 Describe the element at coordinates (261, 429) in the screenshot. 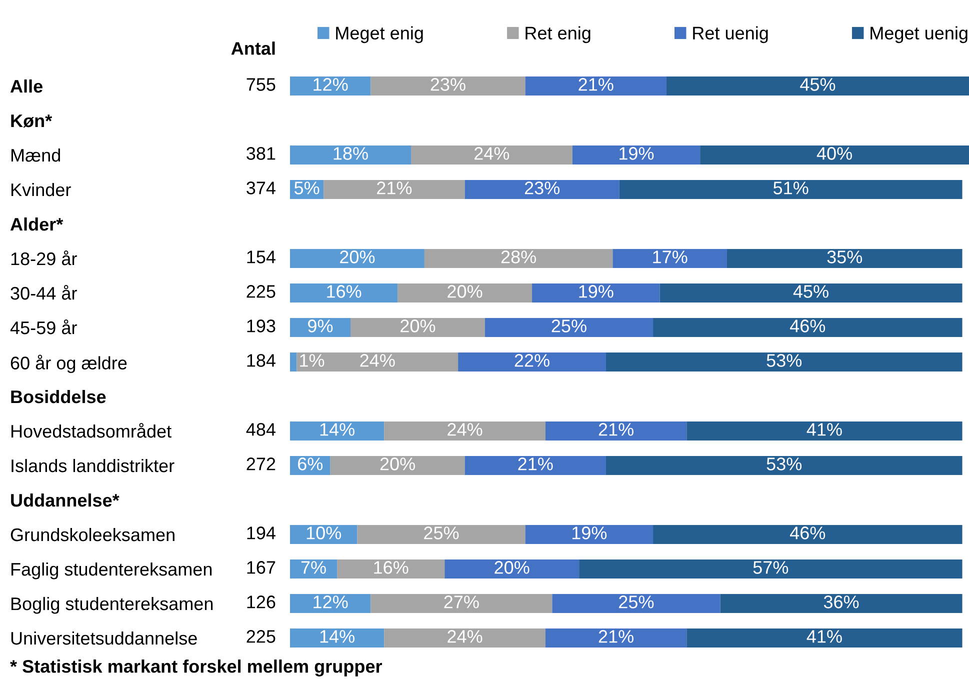

I see `y2-tick-label: 484` at that location.